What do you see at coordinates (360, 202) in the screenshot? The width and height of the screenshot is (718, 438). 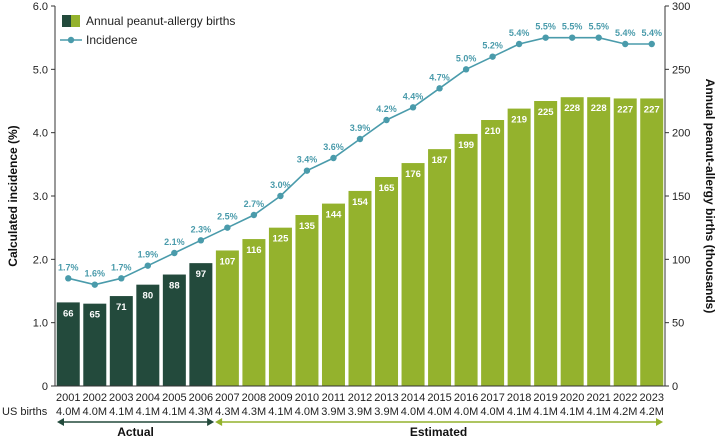 I see `bar-label-2012: 154` at bounding box center [360, 202].